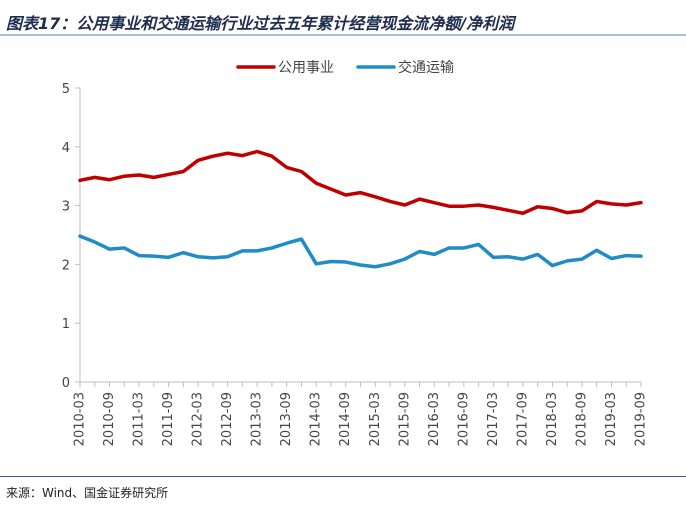 This screenshot has width=686, height=507. I want to click on x-tick-label: 2014-03, so click(316, 419).